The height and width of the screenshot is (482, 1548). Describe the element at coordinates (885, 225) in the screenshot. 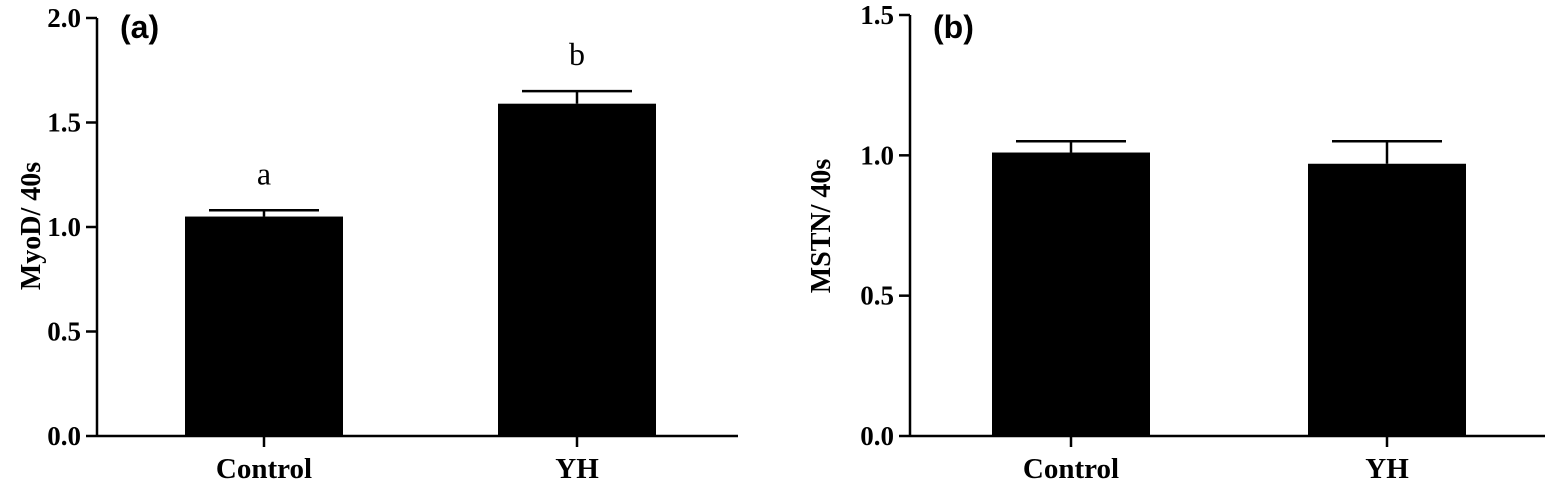

I see `y-ticks-b: 0.0 0.5 1.0 1.5` at that location.